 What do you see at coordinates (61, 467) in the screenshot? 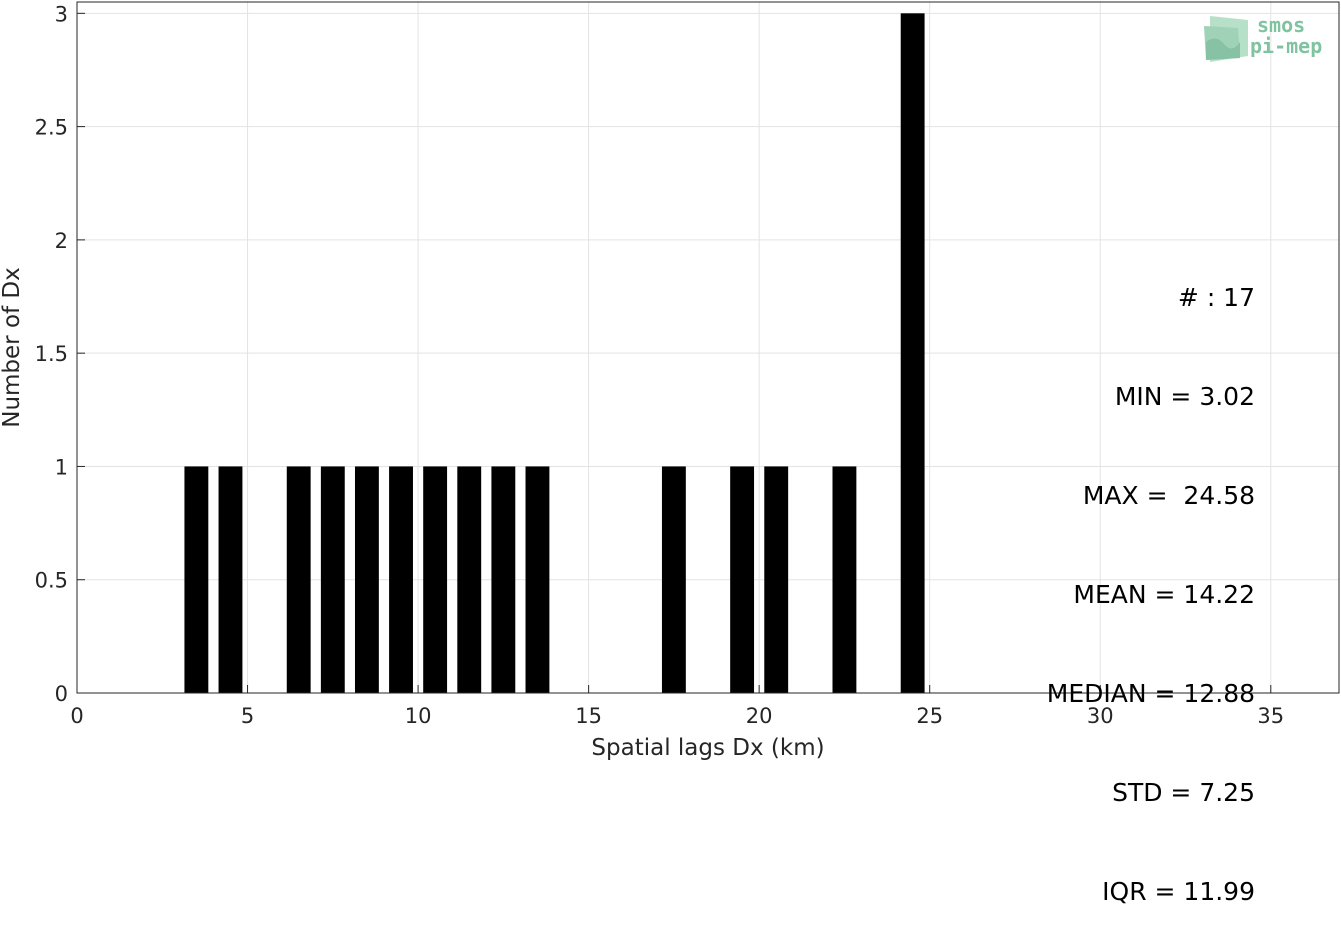
I see `y-tick-label: 1` at bounding box center [61, 467].